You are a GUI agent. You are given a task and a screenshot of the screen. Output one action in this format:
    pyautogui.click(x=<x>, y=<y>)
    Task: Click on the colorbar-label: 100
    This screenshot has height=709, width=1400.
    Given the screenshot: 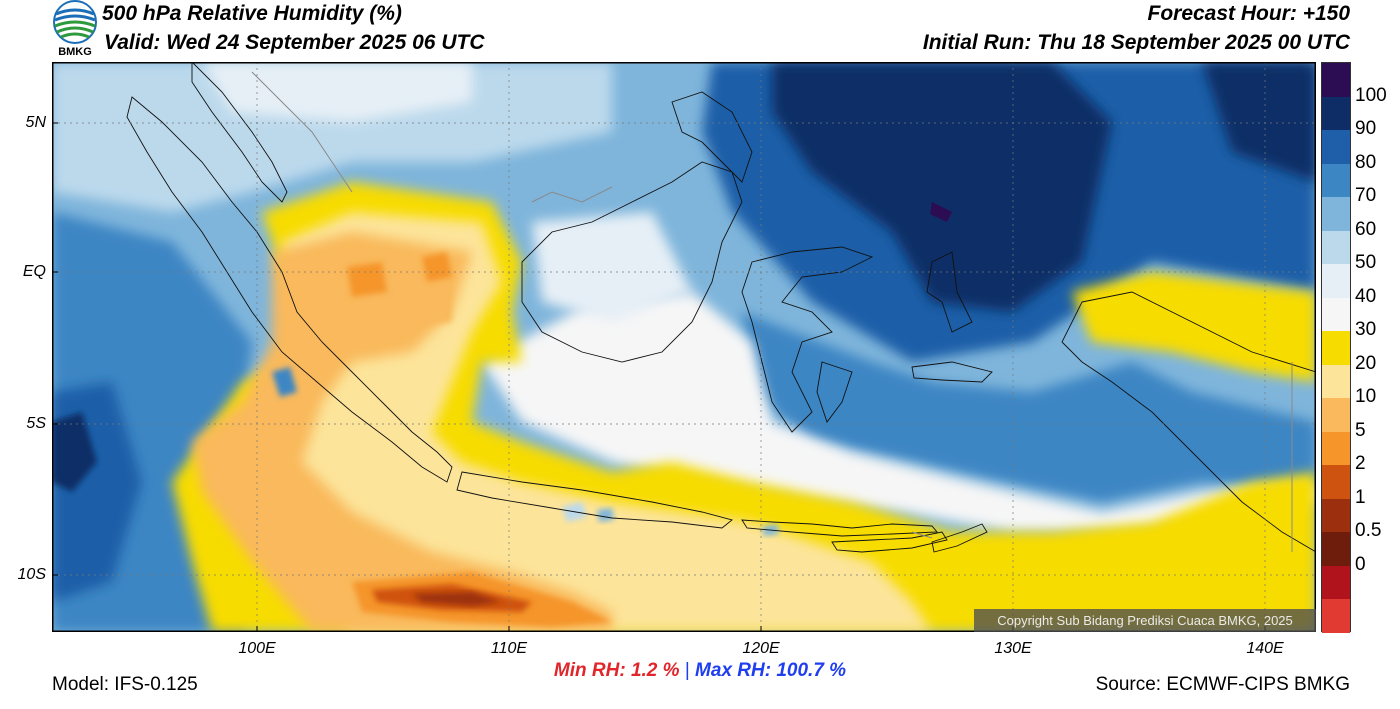 What is the action you would take?
    pyautogui.click(x=1371, y=95)
    